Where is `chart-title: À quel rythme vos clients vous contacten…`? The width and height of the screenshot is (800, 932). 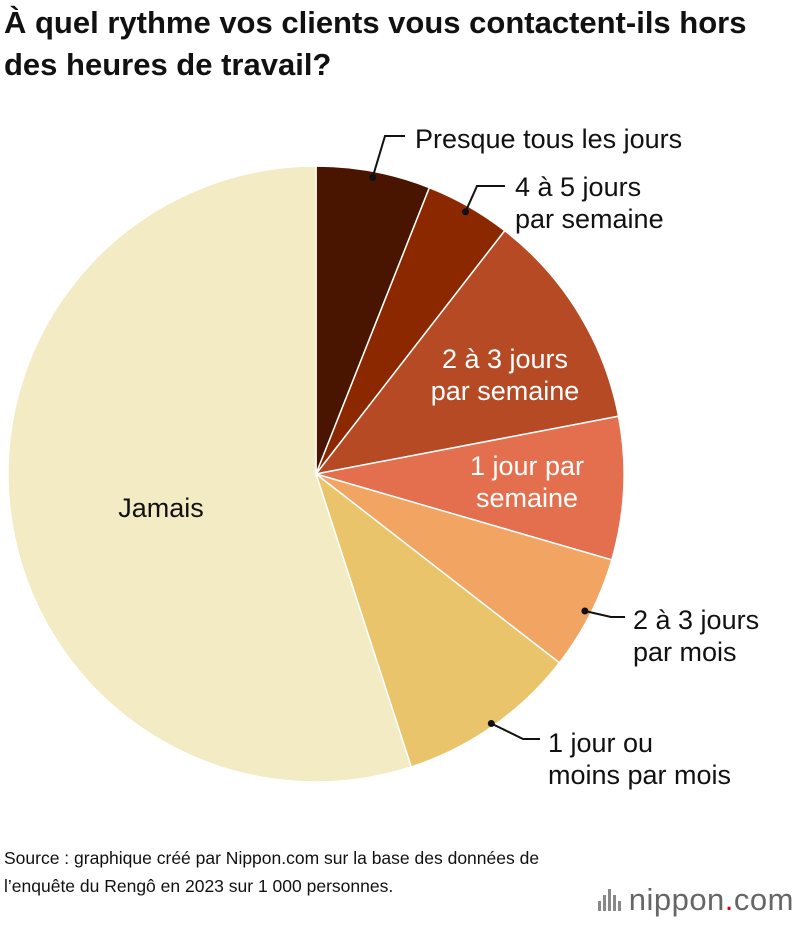
chart-title: À quel rythme vos clients vous contacten… is located at coordinates (375, 43).